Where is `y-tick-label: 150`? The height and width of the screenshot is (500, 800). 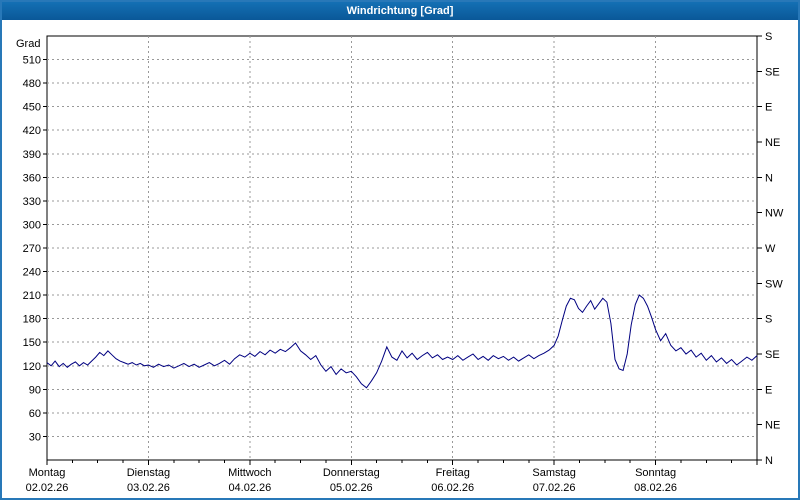 y-tick-label: 150 is located at coordinates (32, 343).